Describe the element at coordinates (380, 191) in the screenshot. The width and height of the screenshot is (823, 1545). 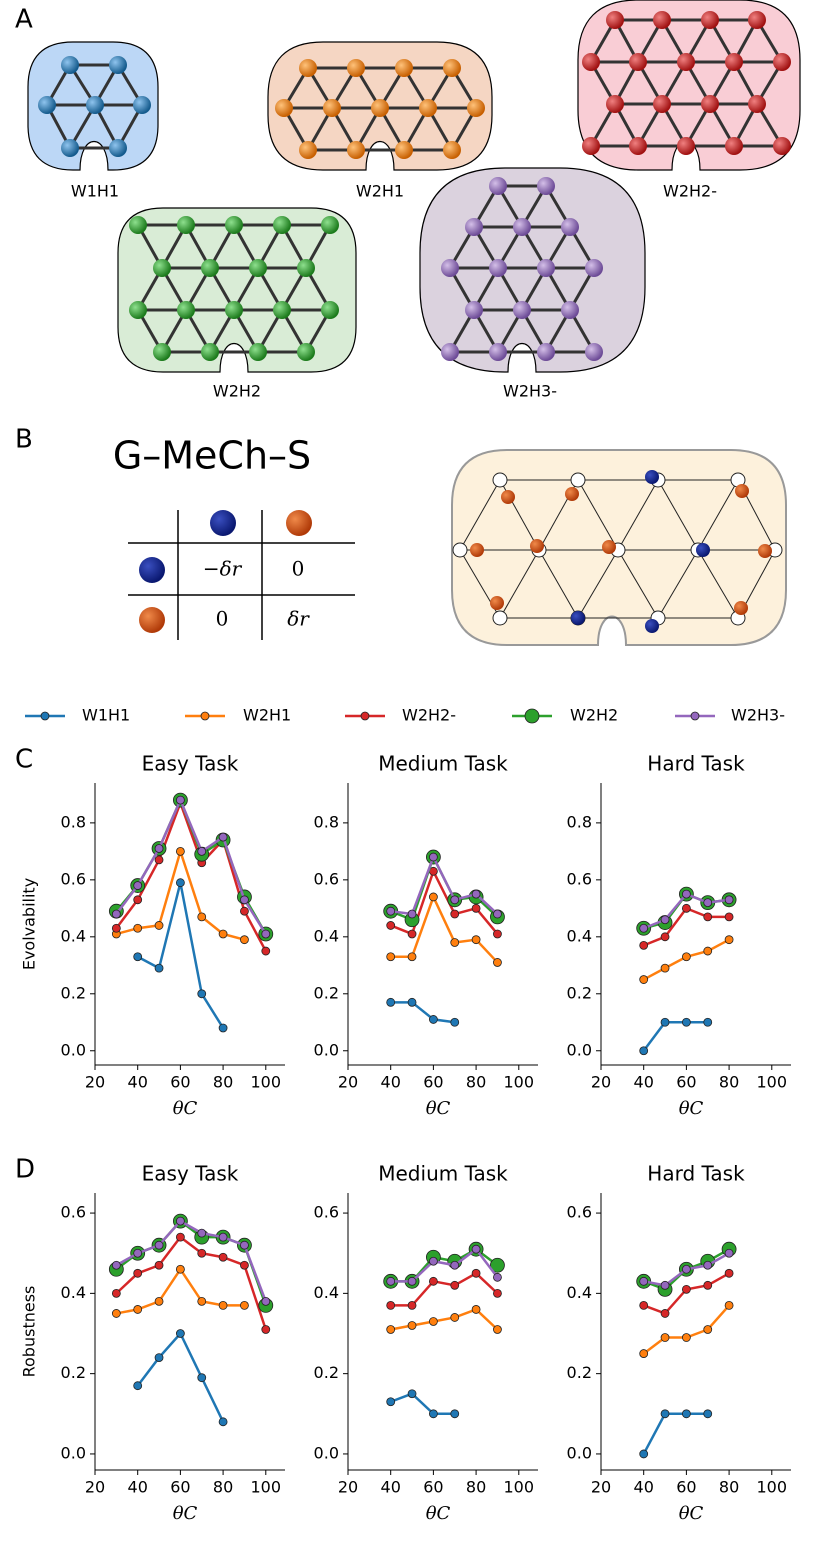
I see `network-label: W2H1` at that location.